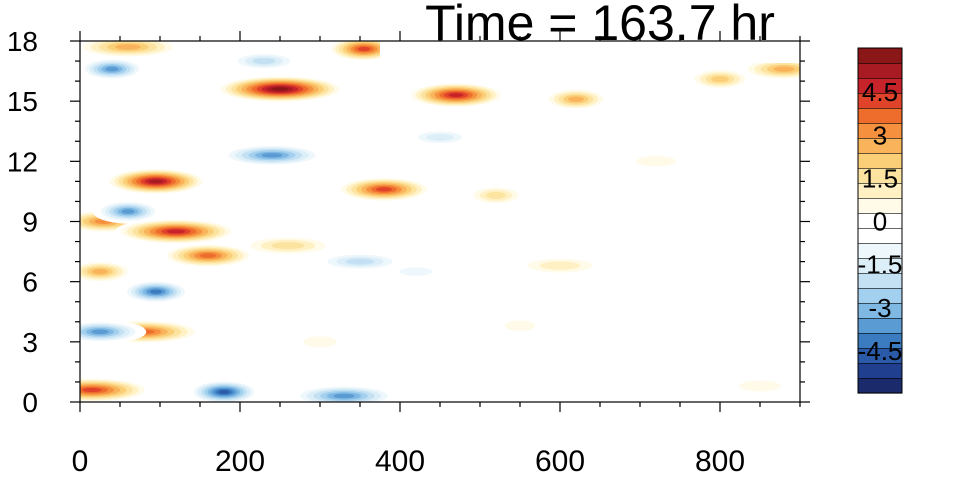 The image size is (965, 478). I want to click on y-tick-label: 6, so click(30, 282).